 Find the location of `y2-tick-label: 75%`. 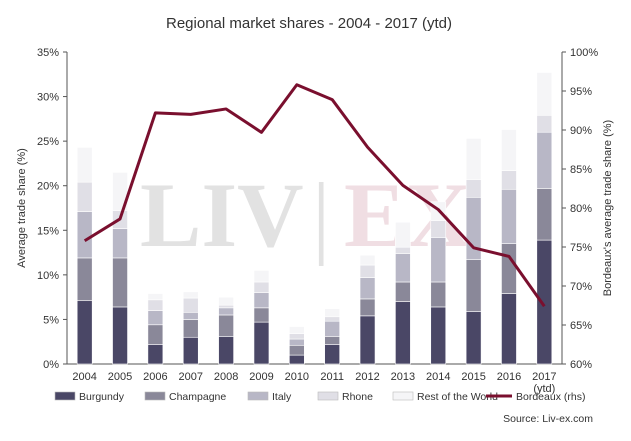

y2-tick-label: 75% is located at coordinates (581, 248).